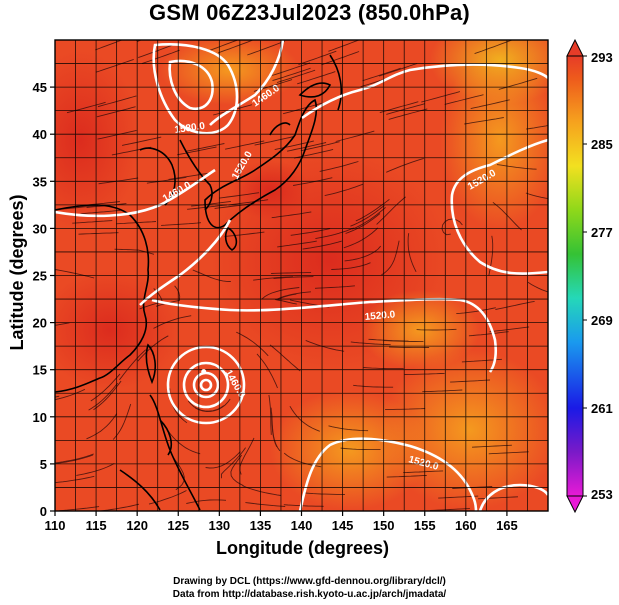 The height and width of the screenshot is (605, 619). I want to click on colorbar-tick-label: 261, so click(602, 408).